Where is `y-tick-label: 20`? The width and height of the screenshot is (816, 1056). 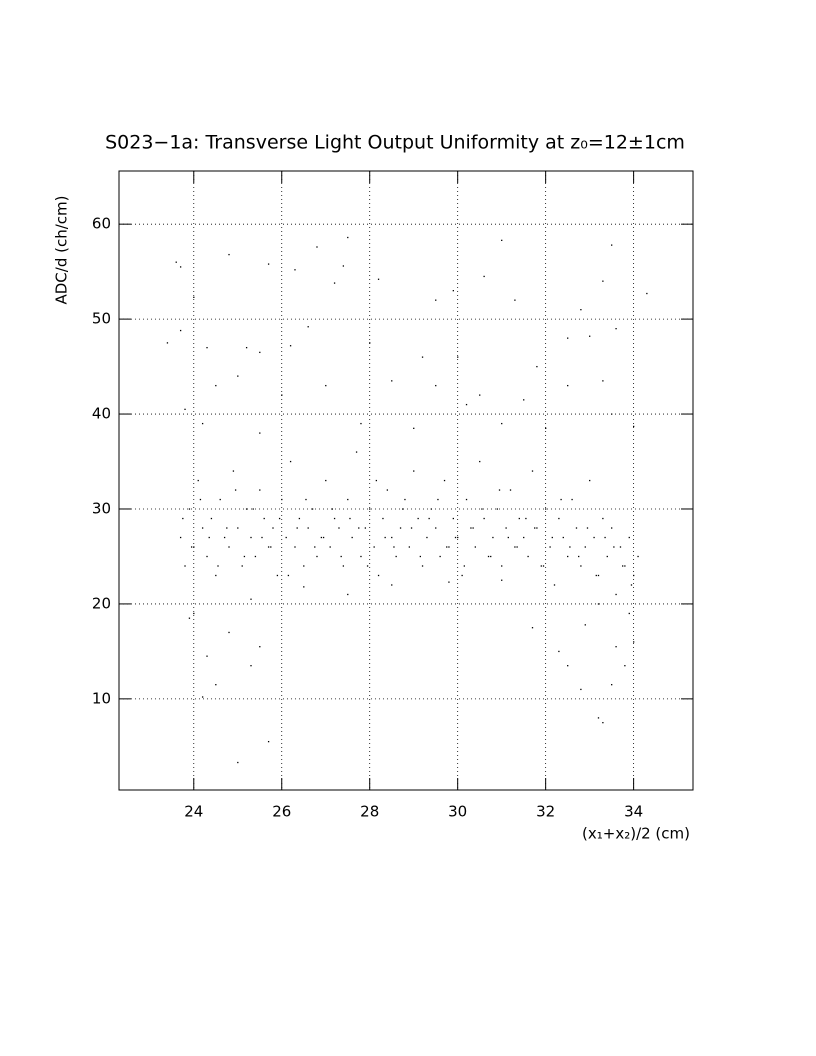
y-tick-label: 20 is located at coordinates (101, 603).